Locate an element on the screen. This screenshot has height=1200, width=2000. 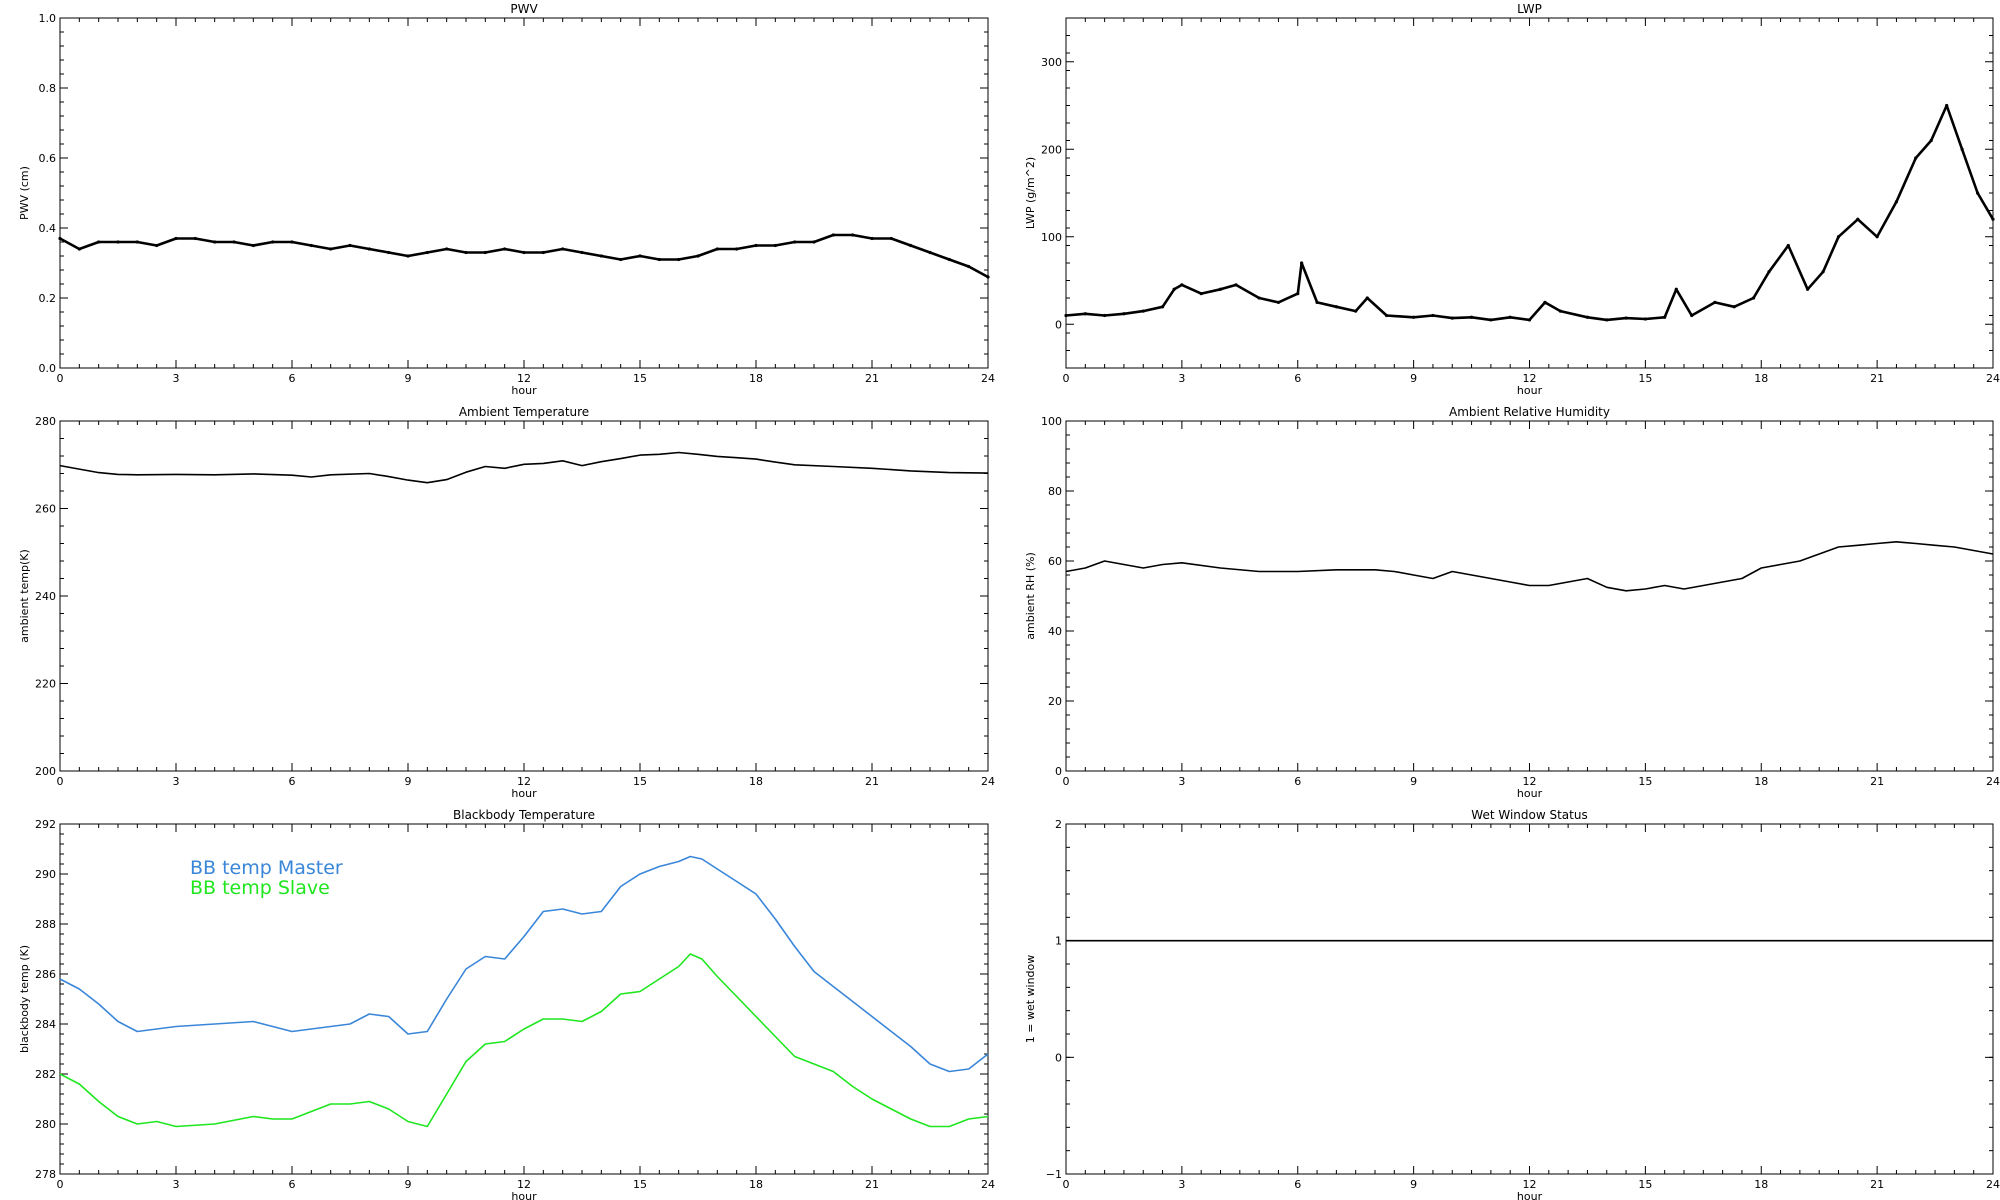
ambient-temp-x-tick-label: 6 is located at coordinates (292, 781).